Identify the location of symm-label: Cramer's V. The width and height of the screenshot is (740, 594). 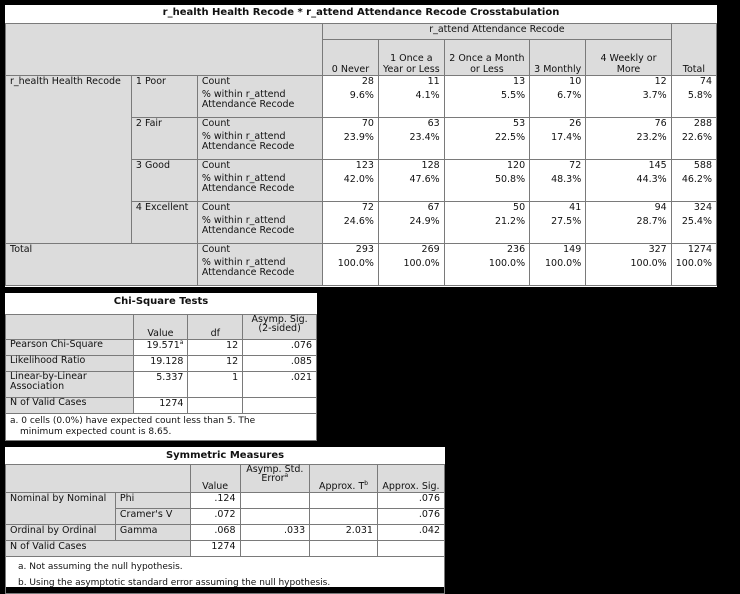
(152, 516).